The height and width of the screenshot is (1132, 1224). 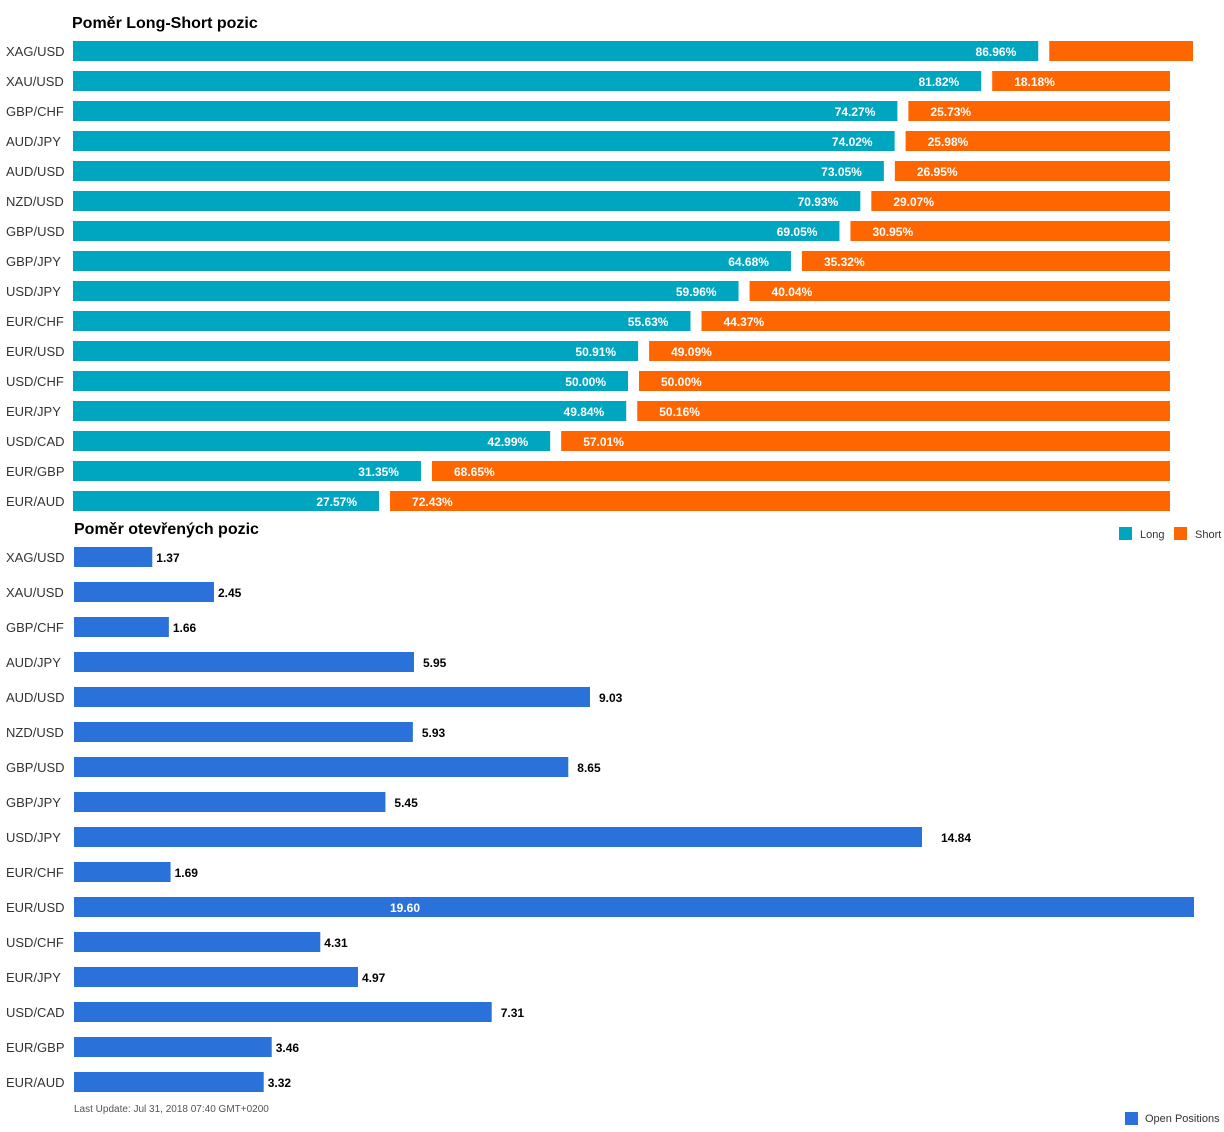 I want to click on op-category-label: GBP/JPY, so click(x=33, y=802).